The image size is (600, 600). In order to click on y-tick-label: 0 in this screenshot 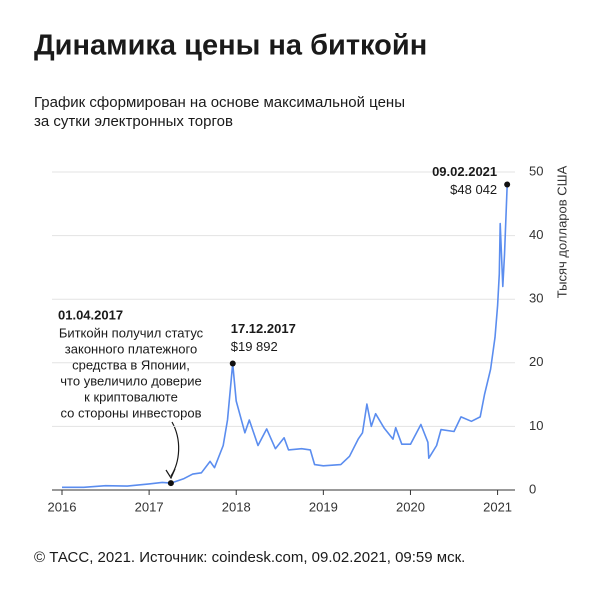, I will do `click(532, 488)`.